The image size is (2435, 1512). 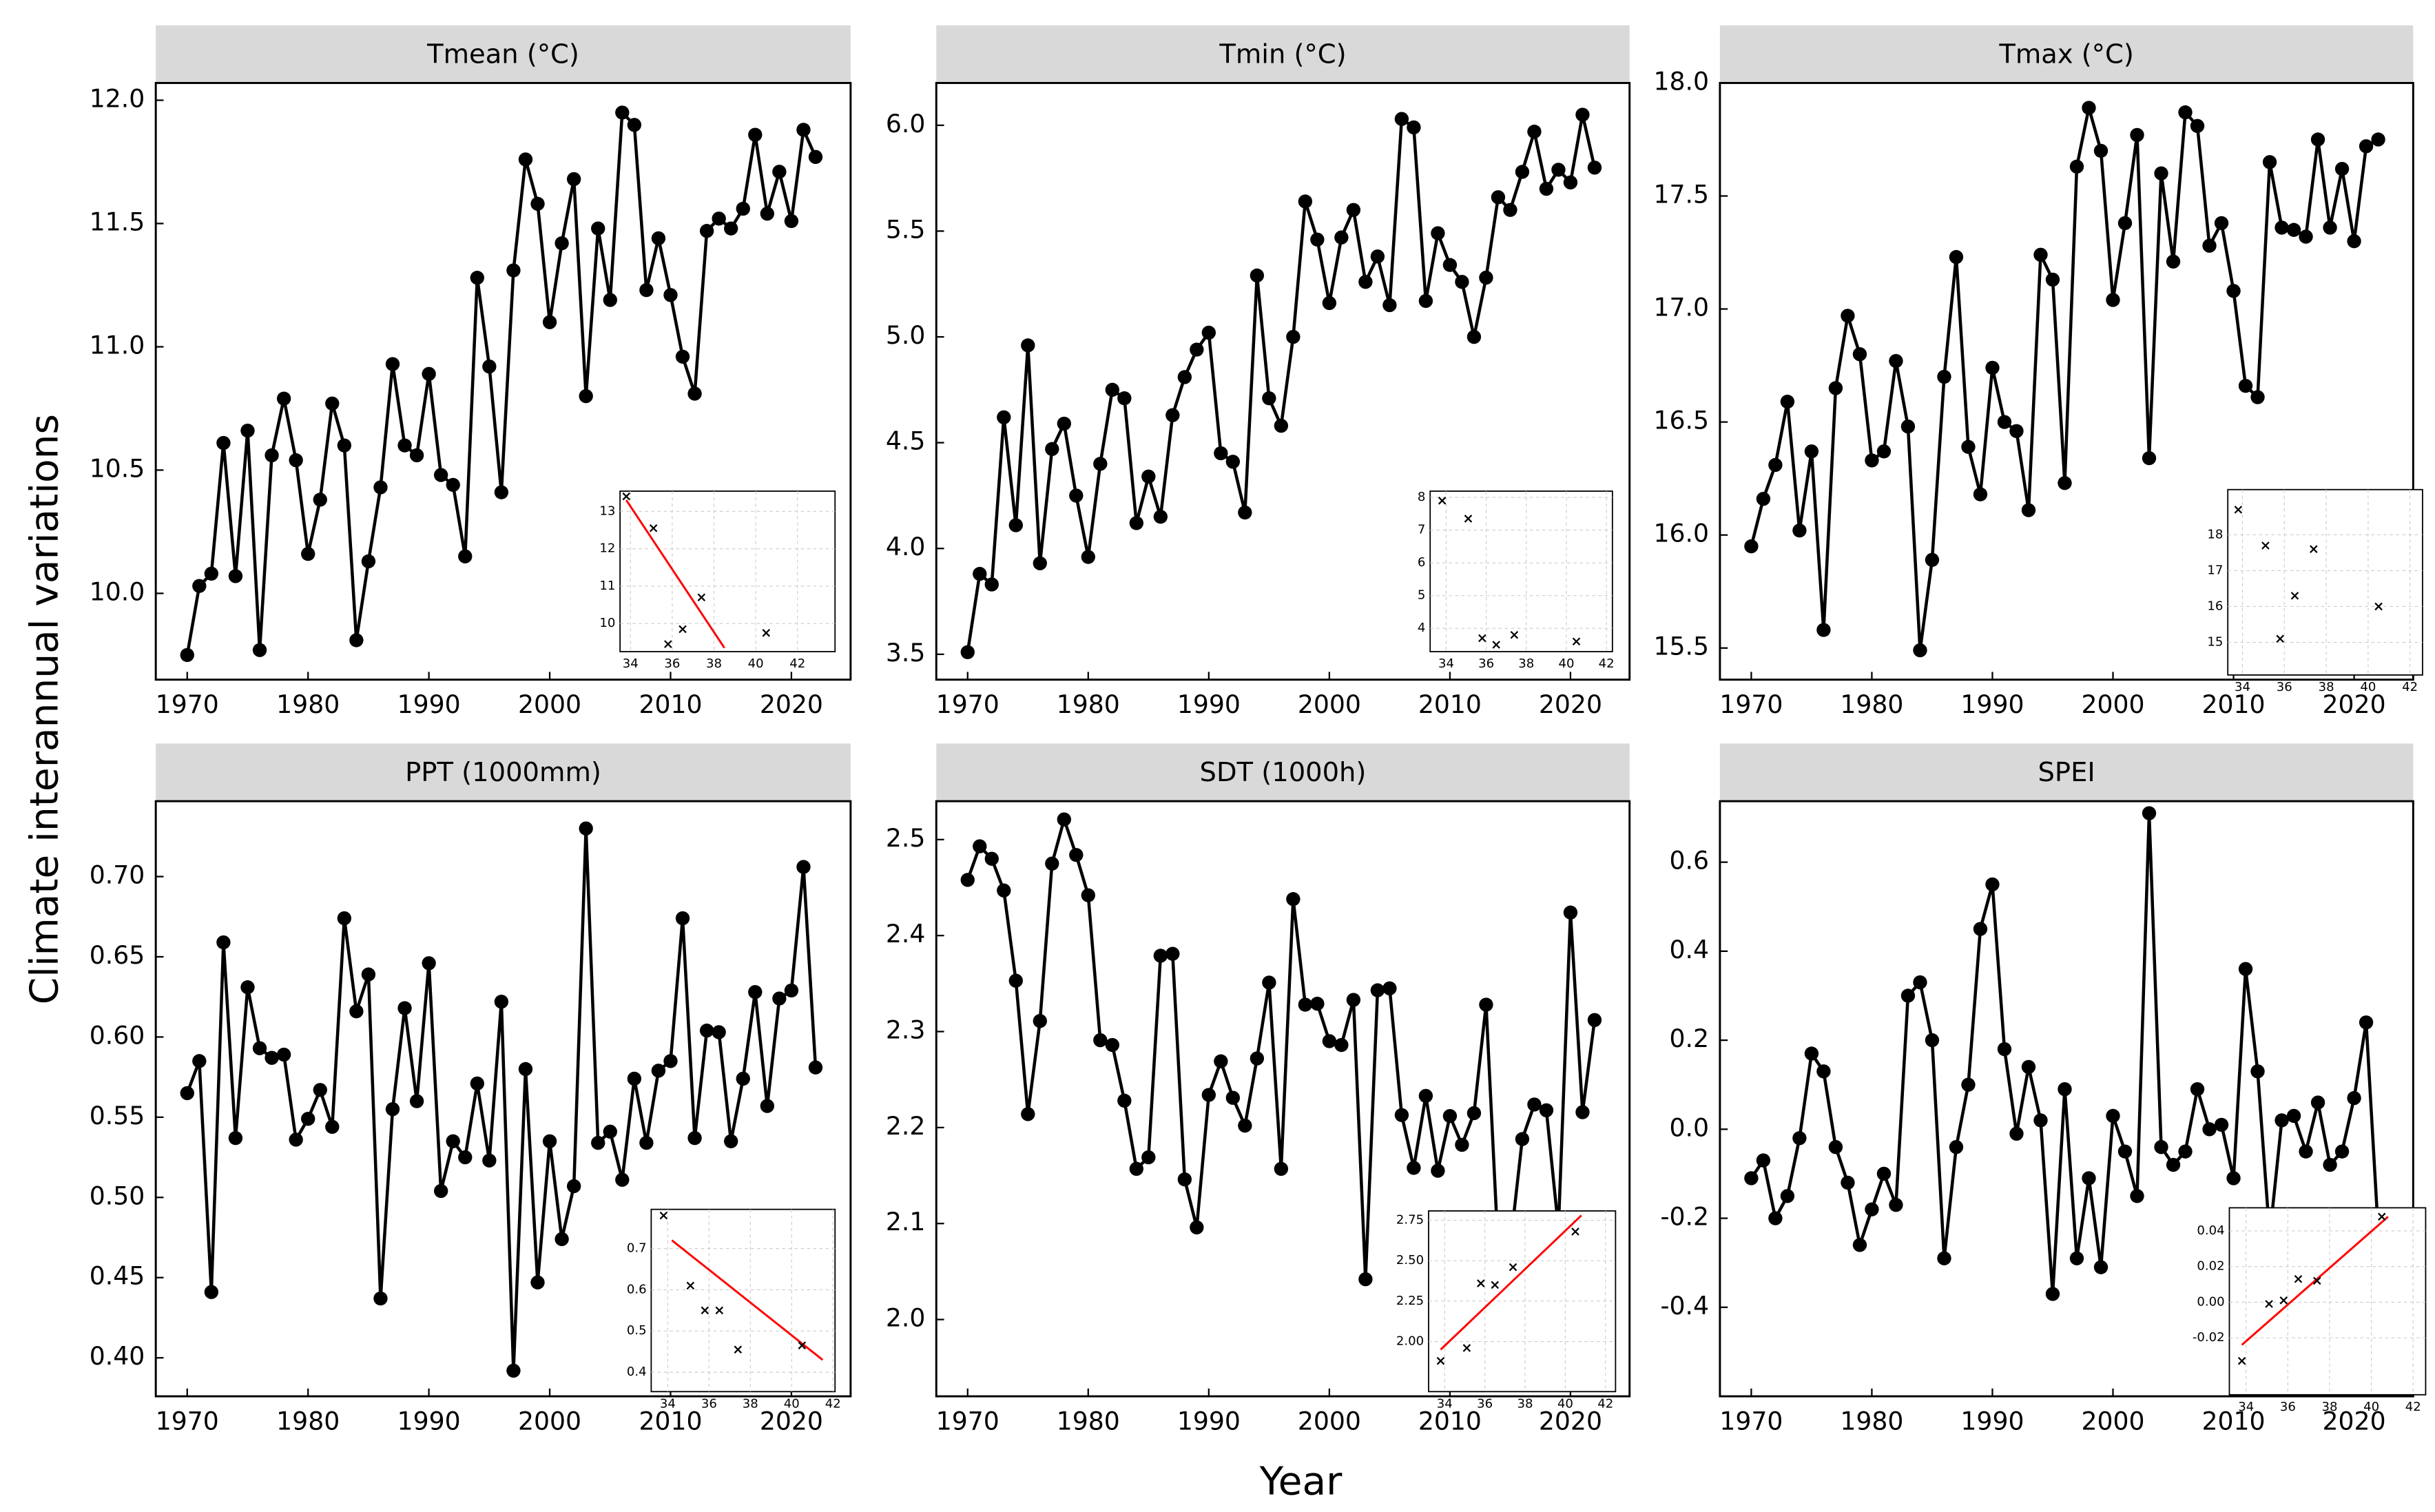 What do you see at coordinates (637, 1330) in the screenshot?
I see `inset-y-tick-label: 0.5` at bounding box center [637, 1330].